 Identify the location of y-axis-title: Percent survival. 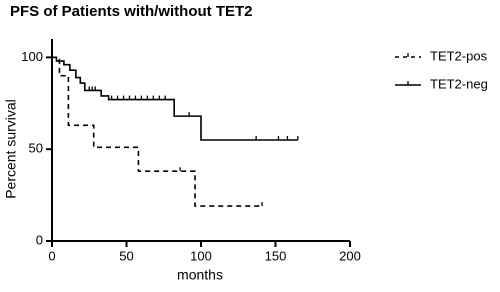
(11, 149).